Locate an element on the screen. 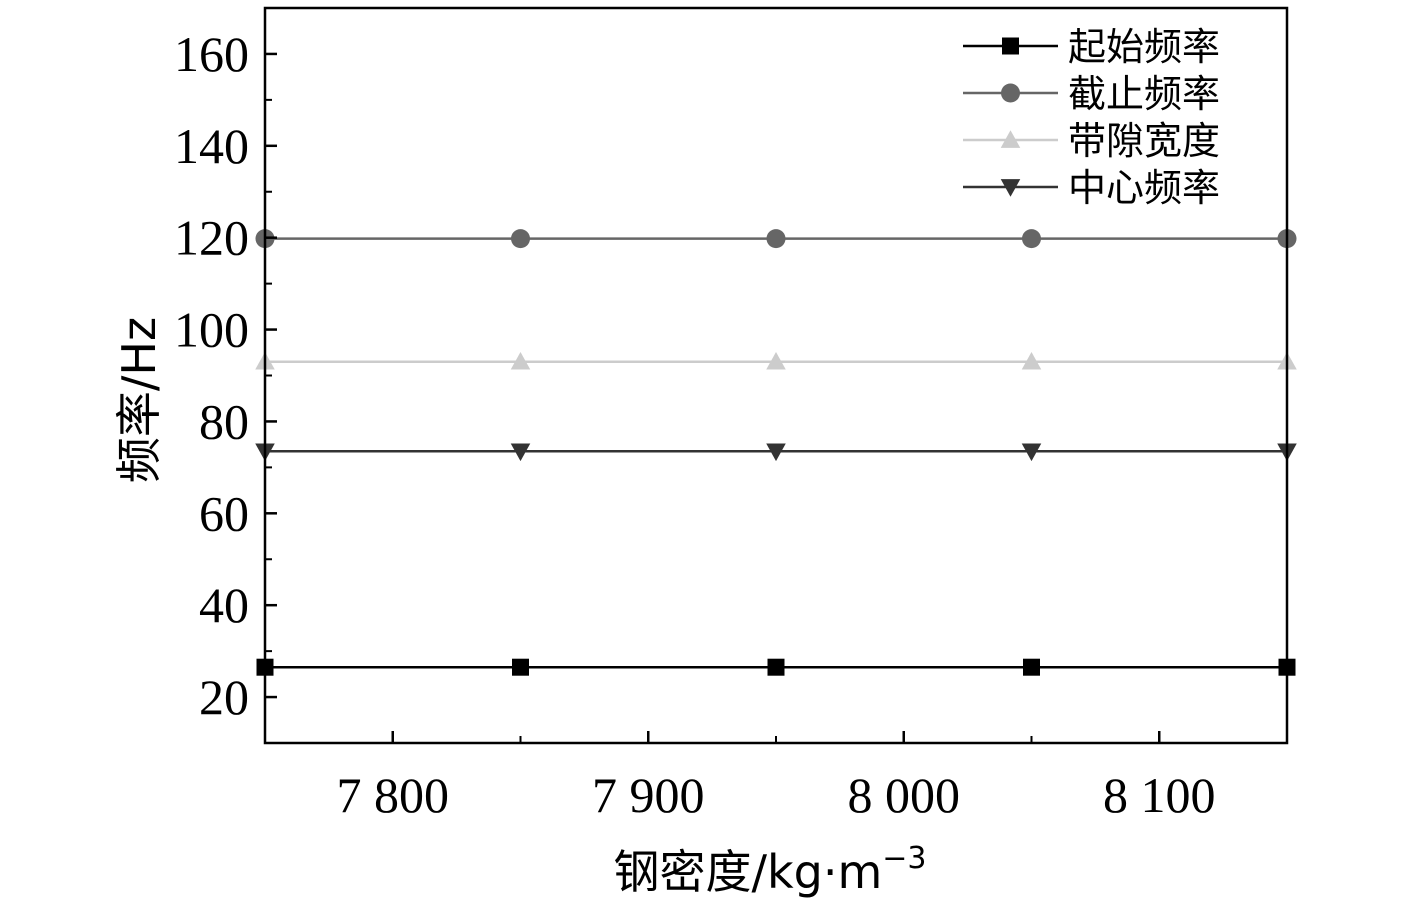  x-tick-label: 7 800 is located at coordinates (393, 795).